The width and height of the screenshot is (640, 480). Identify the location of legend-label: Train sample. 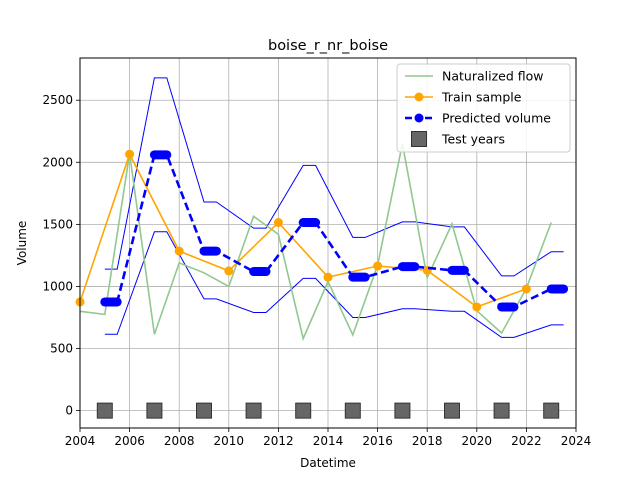
(481, 97).